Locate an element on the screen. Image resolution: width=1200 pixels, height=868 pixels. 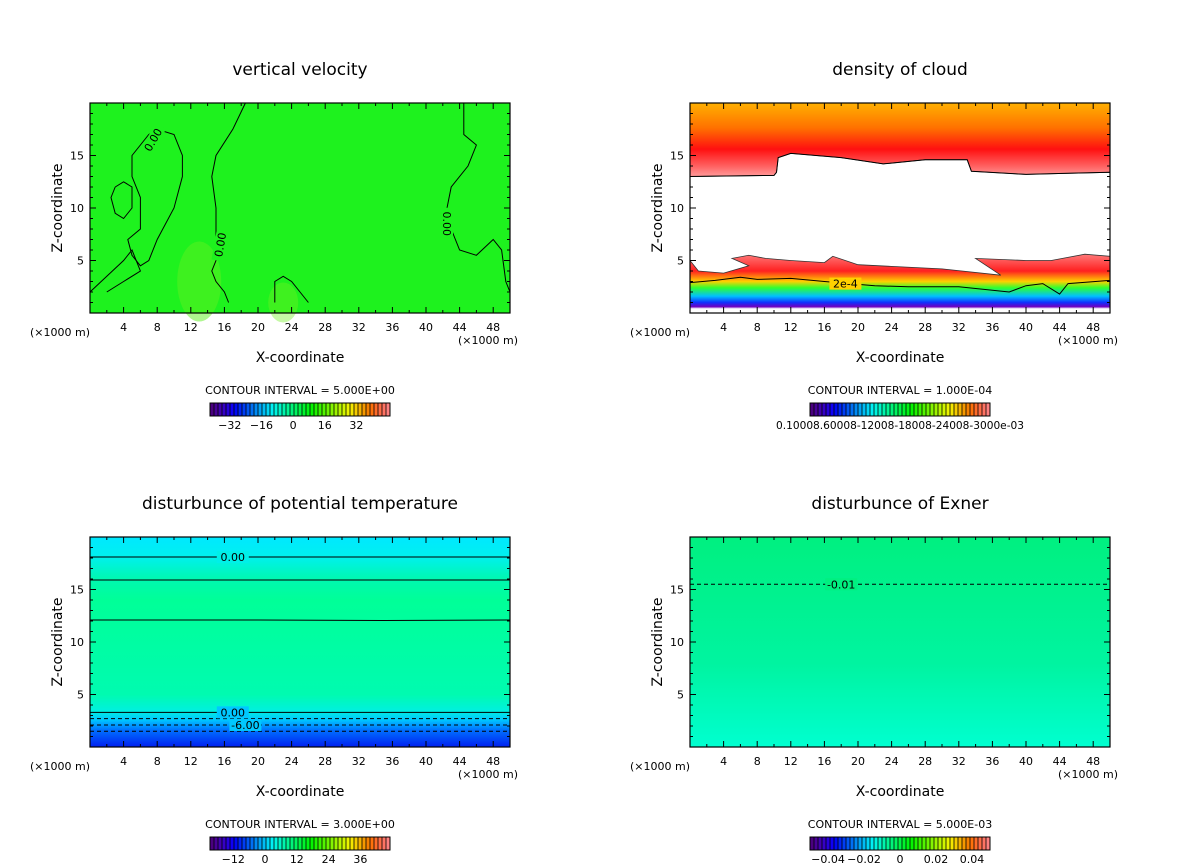
contour-label: -6.00 is located at coordinates (245, 725).